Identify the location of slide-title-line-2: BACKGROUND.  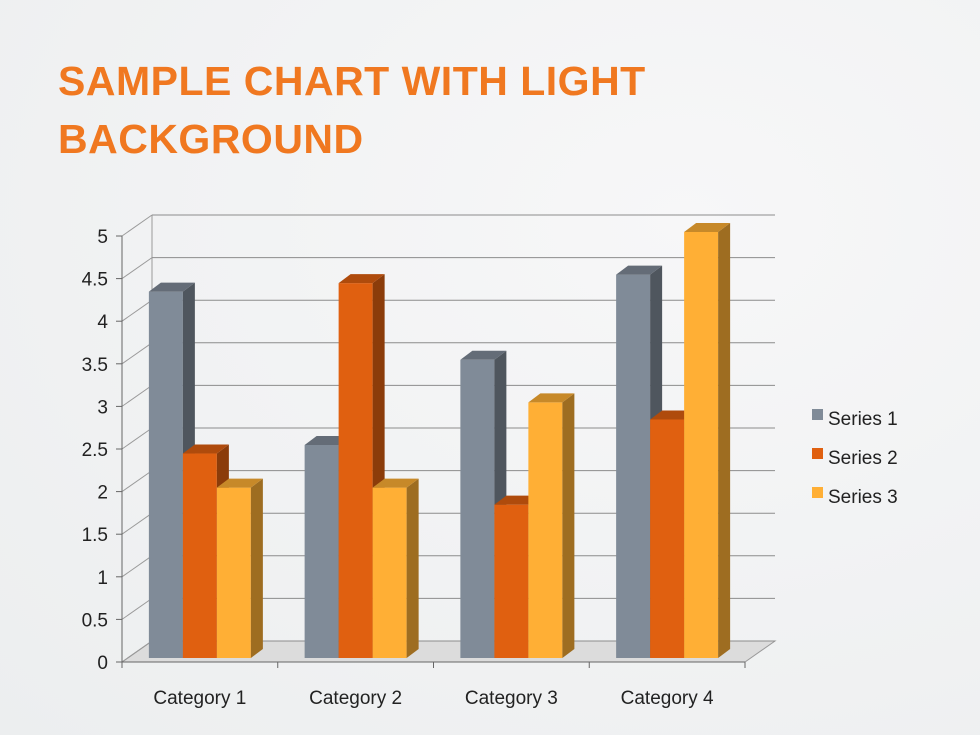
(211, 139).